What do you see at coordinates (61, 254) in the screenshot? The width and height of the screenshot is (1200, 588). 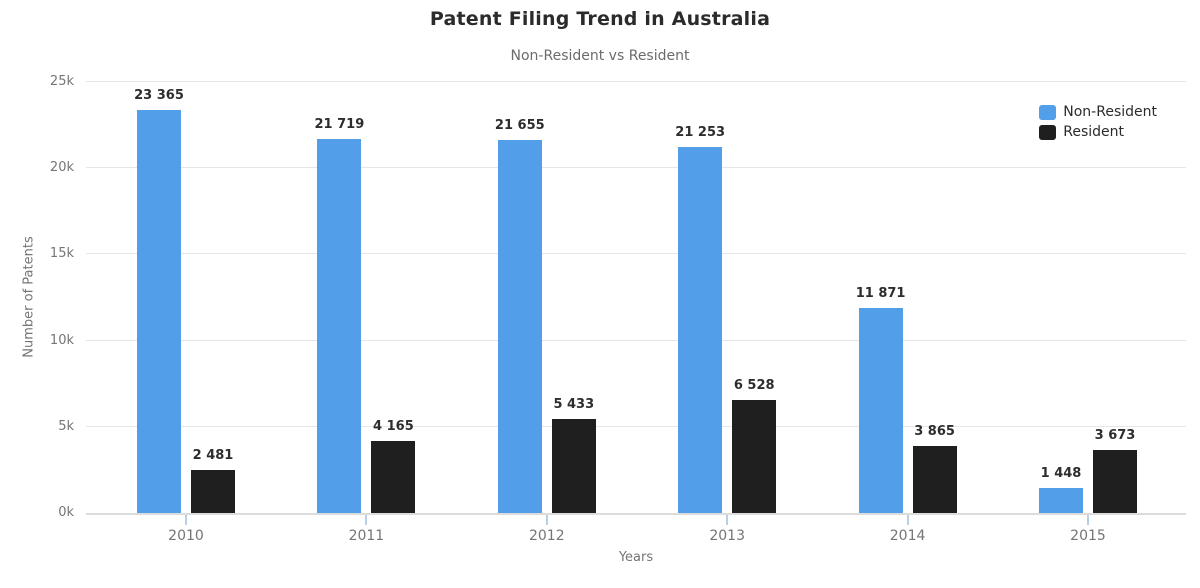 I see `y-tick-label: 15k` at bounding box center [61, 254].